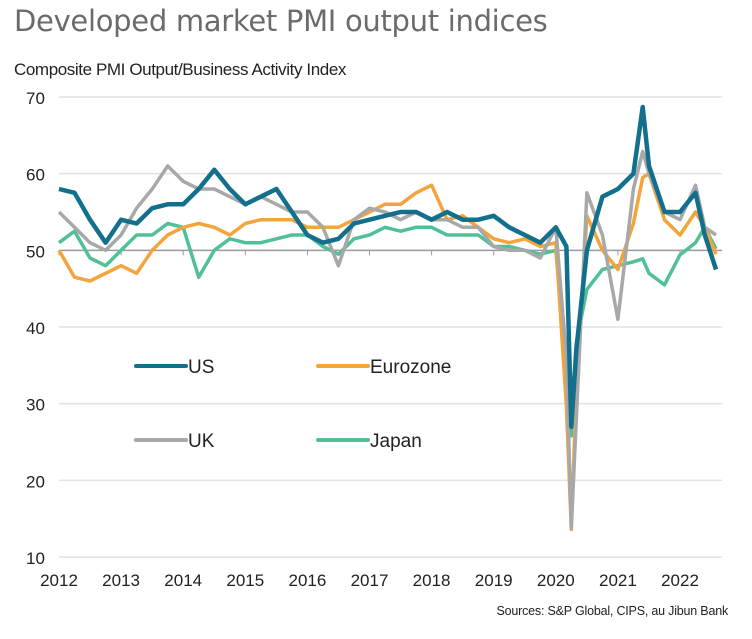  What do you see at coordinates (35, 481) in the screenshot?
I see `y-tick-label: 20` at bounding box center [35, 481].